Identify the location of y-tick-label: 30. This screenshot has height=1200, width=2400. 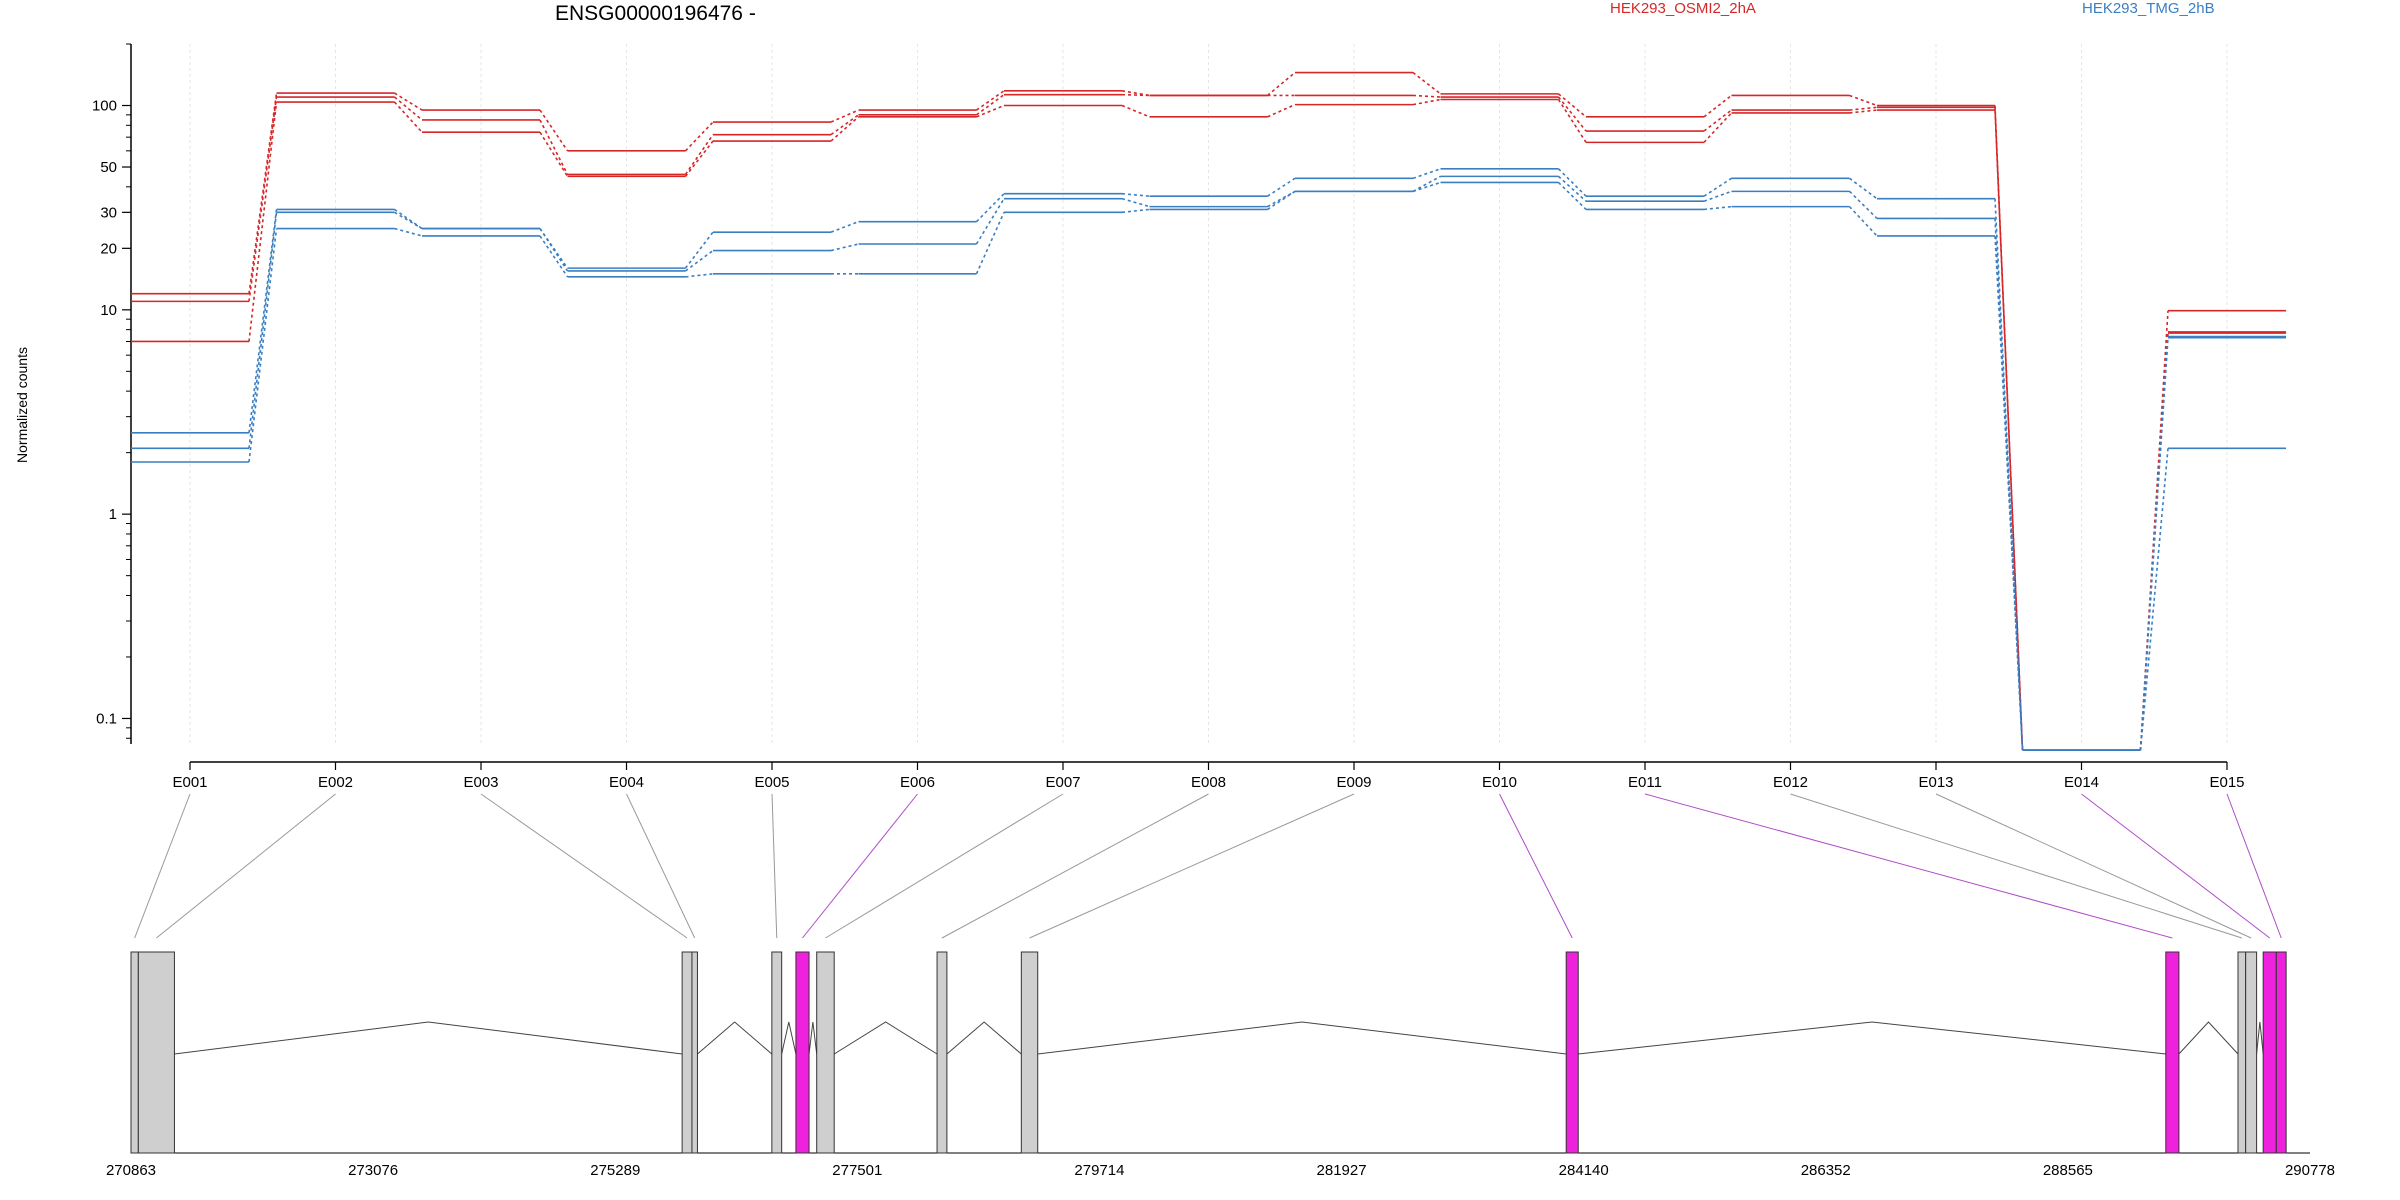
(108, 212).